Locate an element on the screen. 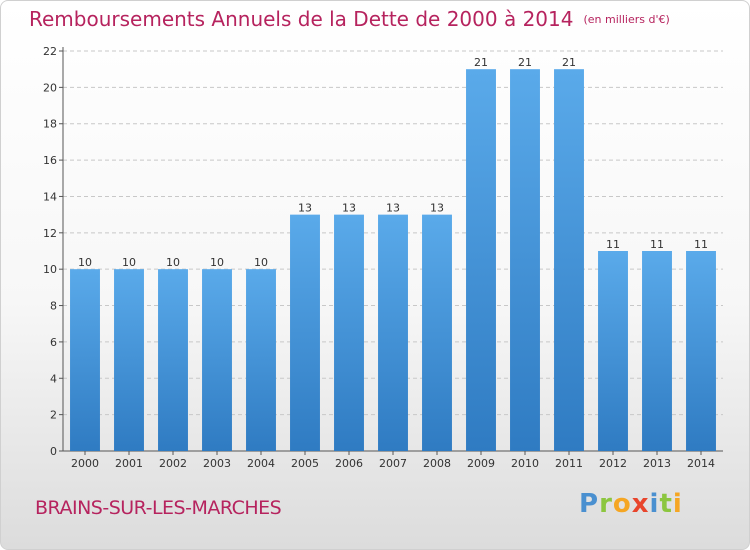 Image resolution: width=750 pixels, height=550 pixels. x-tick-label: 2005 is located at coordinates (305, 463).